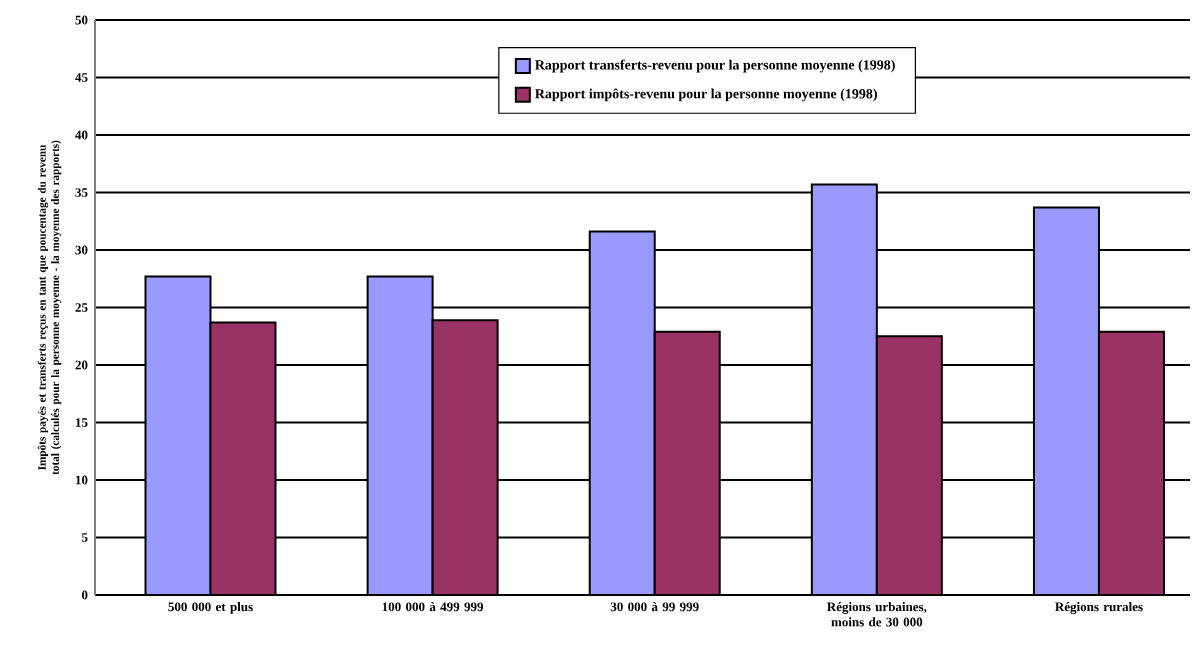 The width and height of the screenshot is (1197, 659). I want to click on y-axis-title: Impôts payés et transferts reçus en tant que poucentage du revenu total (calculés pour la personne moyenne - la moyenne des rapports), so click(49, 307).